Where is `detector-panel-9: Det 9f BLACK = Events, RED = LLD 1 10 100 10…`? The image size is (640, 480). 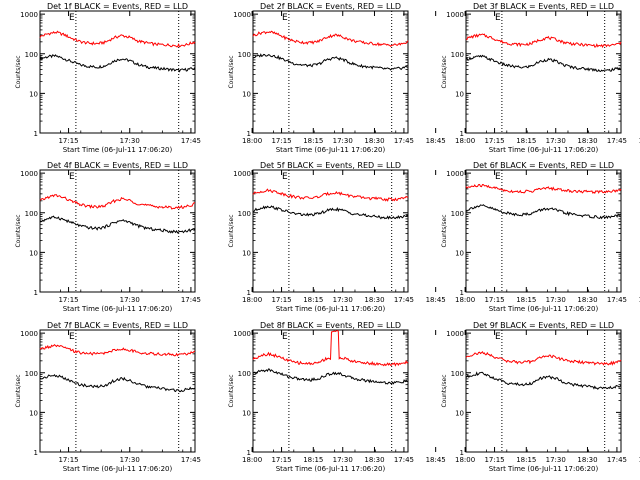 detector-panel-9: Det 9f BLACK = Events, RED = LLD 1 10 100 10… is located at coordinates (534, 397).